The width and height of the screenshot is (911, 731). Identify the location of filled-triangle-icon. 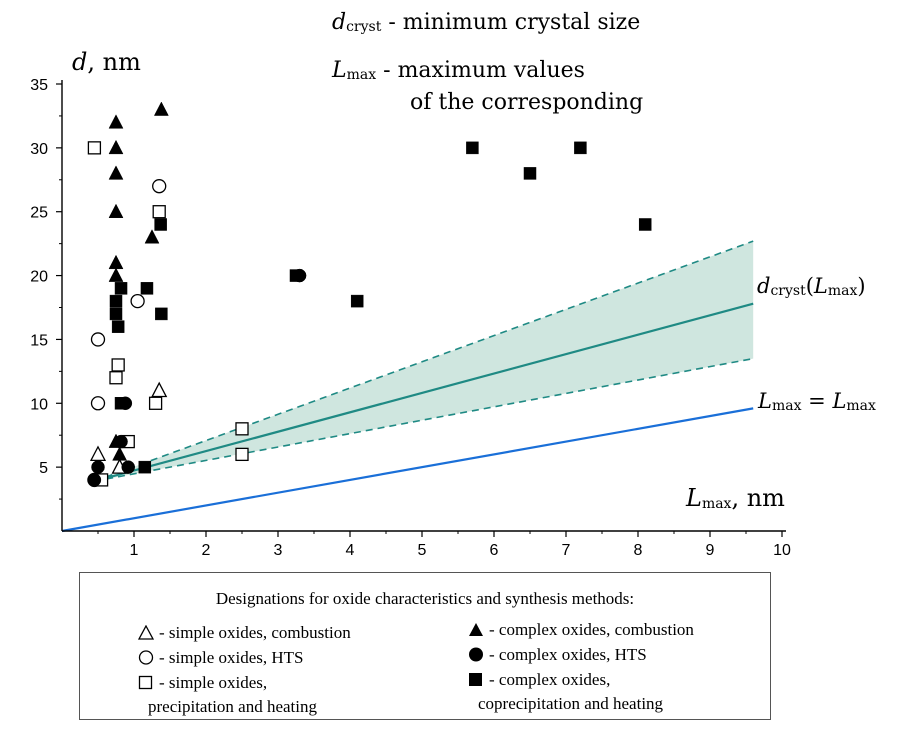
(476, 629).